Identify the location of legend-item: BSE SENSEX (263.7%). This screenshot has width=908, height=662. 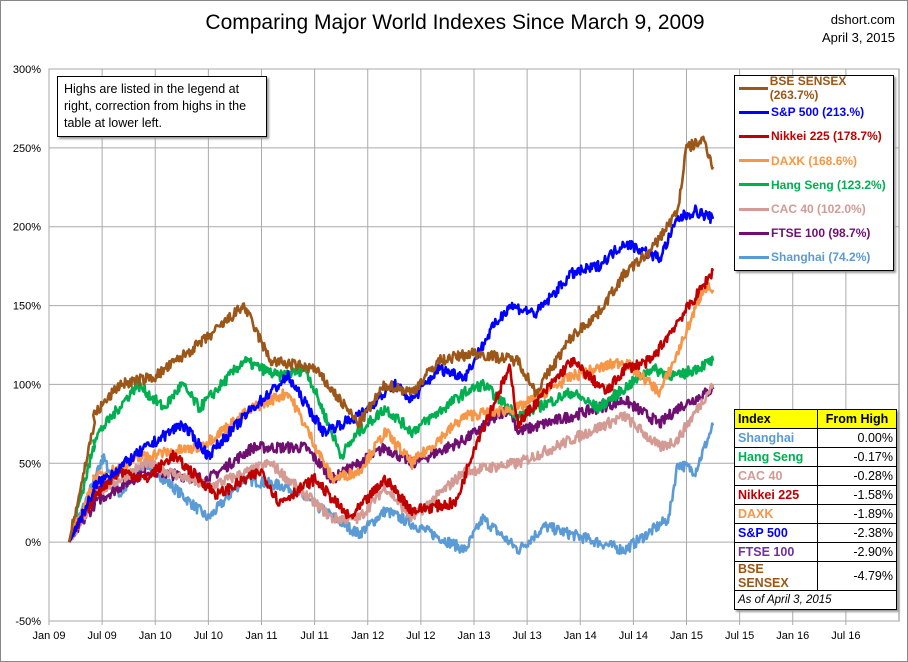
(814, 88).